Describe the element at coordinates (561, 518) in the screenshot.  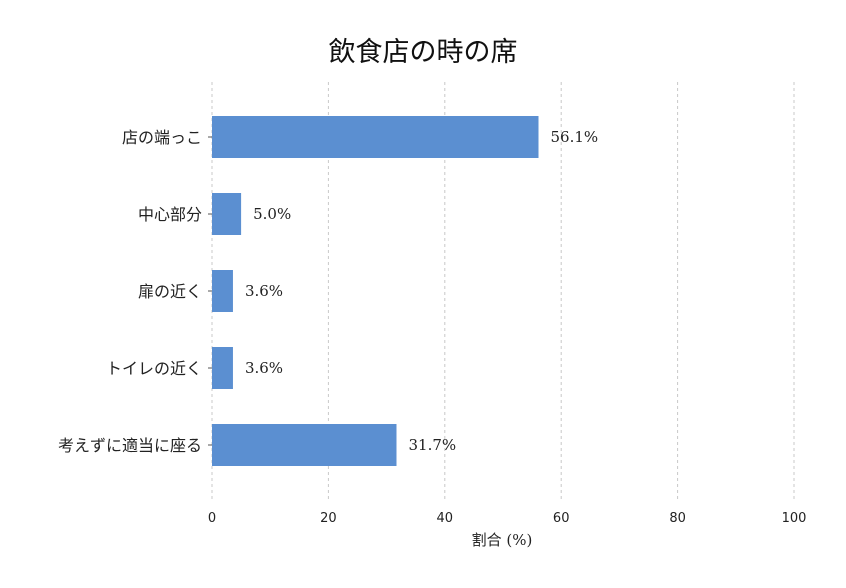
I see `x-tick-label-60: 60` at that location.